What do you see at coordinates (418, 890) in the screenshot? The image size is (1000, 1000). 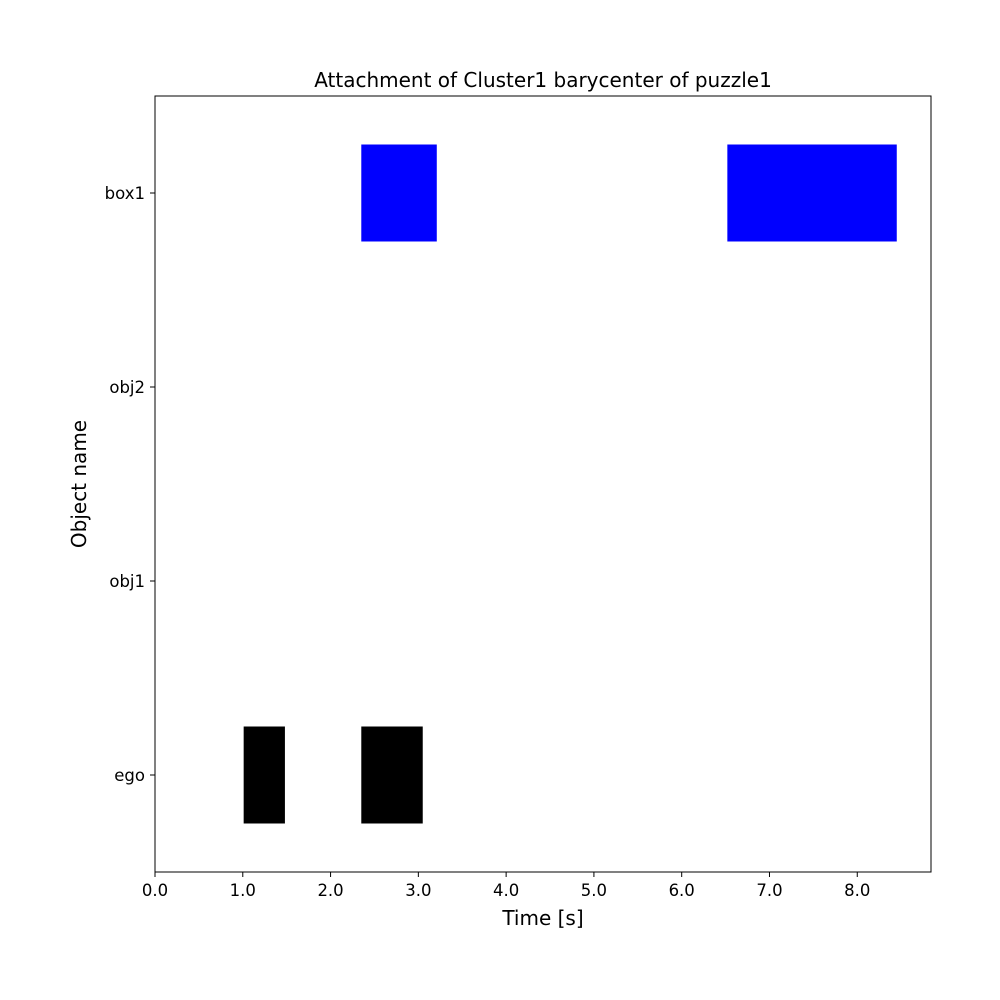 I see `x-tick-label: 3.0` at bounding box center [418, 890].